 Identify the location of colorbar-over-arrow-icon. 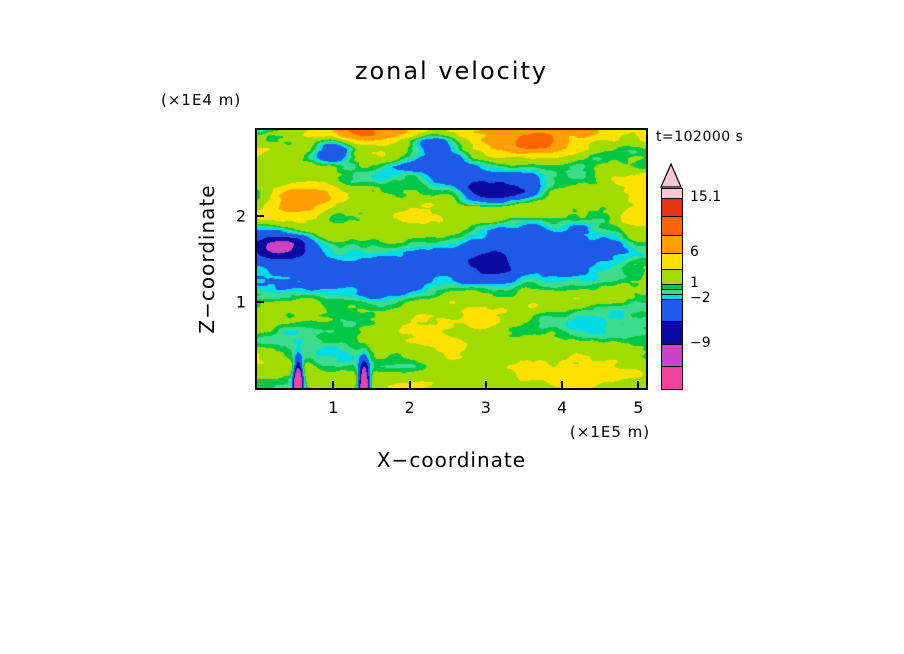
(671, 175).